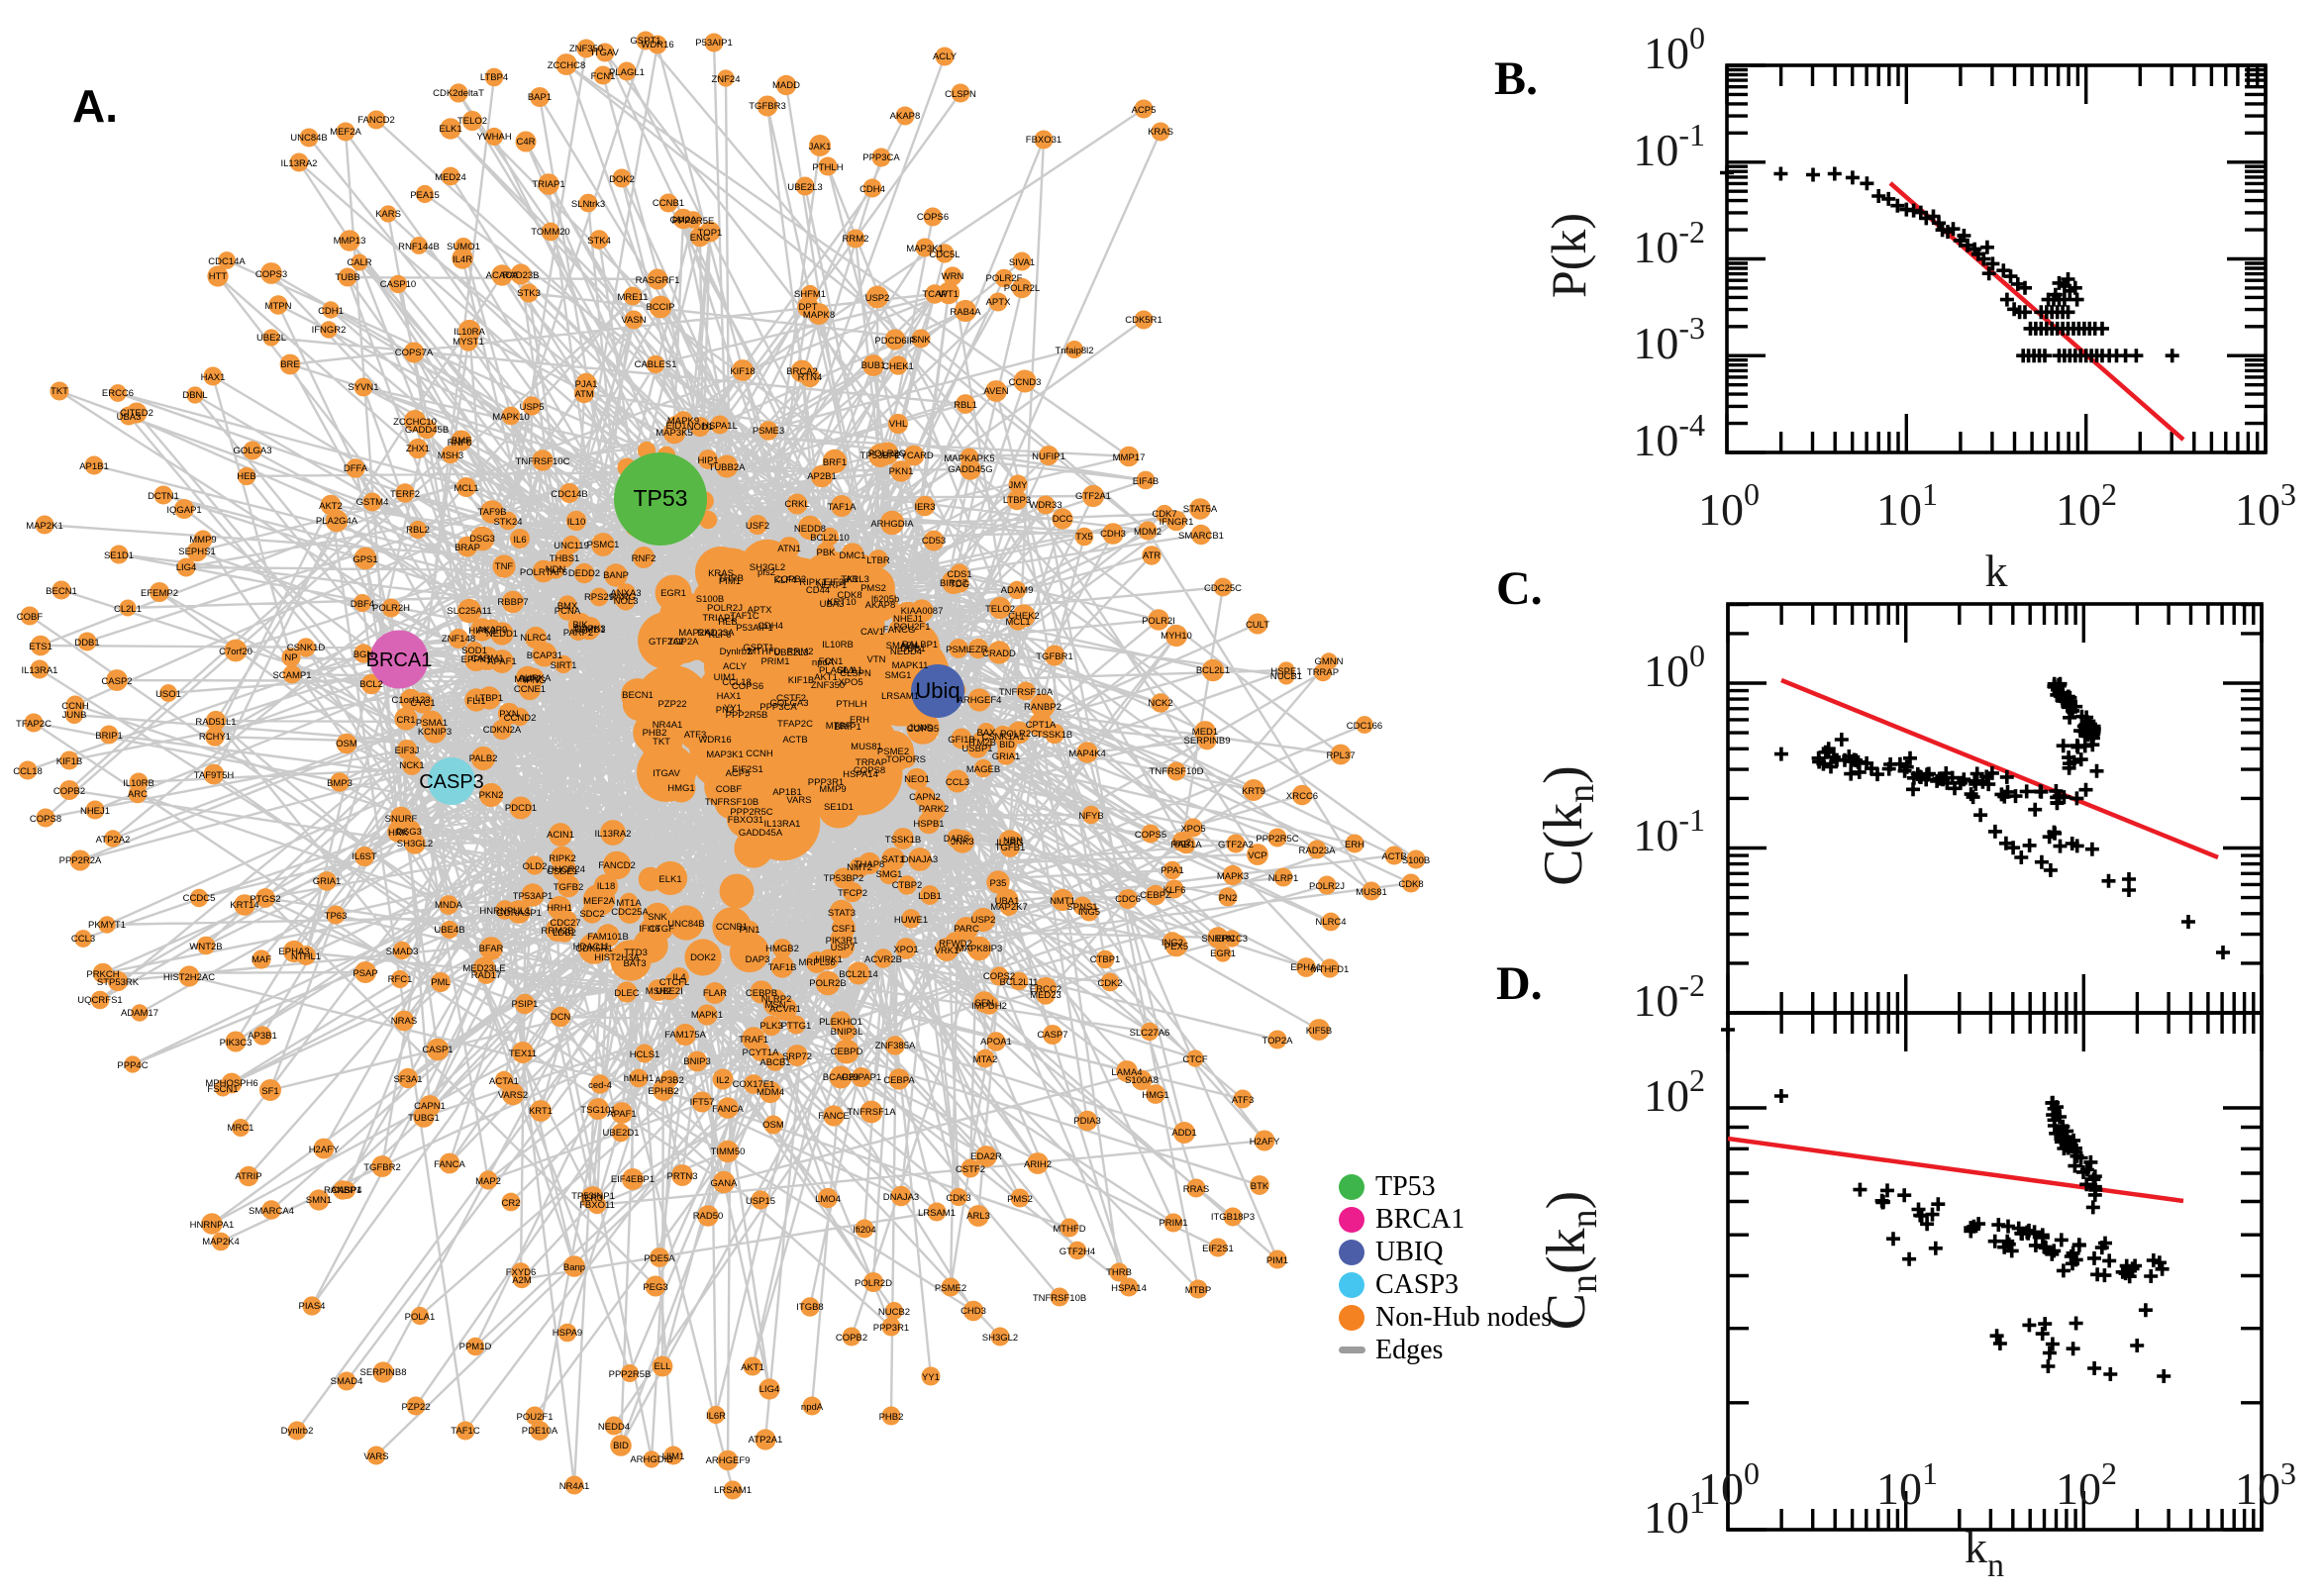 Image resolution: width=2323 pixels, height=1596 pixels. I want to click on svg-text: ARHGEF9, so click(728, 1460).